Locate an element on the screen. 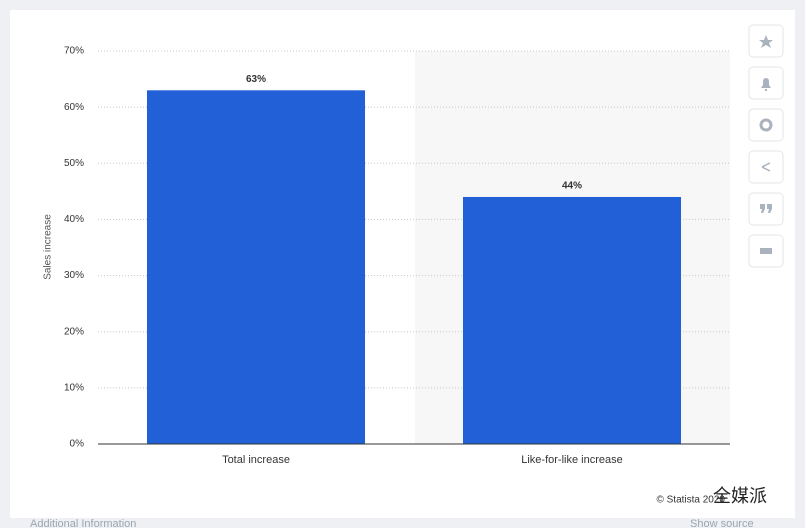 This screenshot has width=805, height=528. cite-button is located at coordinates (766, 209).